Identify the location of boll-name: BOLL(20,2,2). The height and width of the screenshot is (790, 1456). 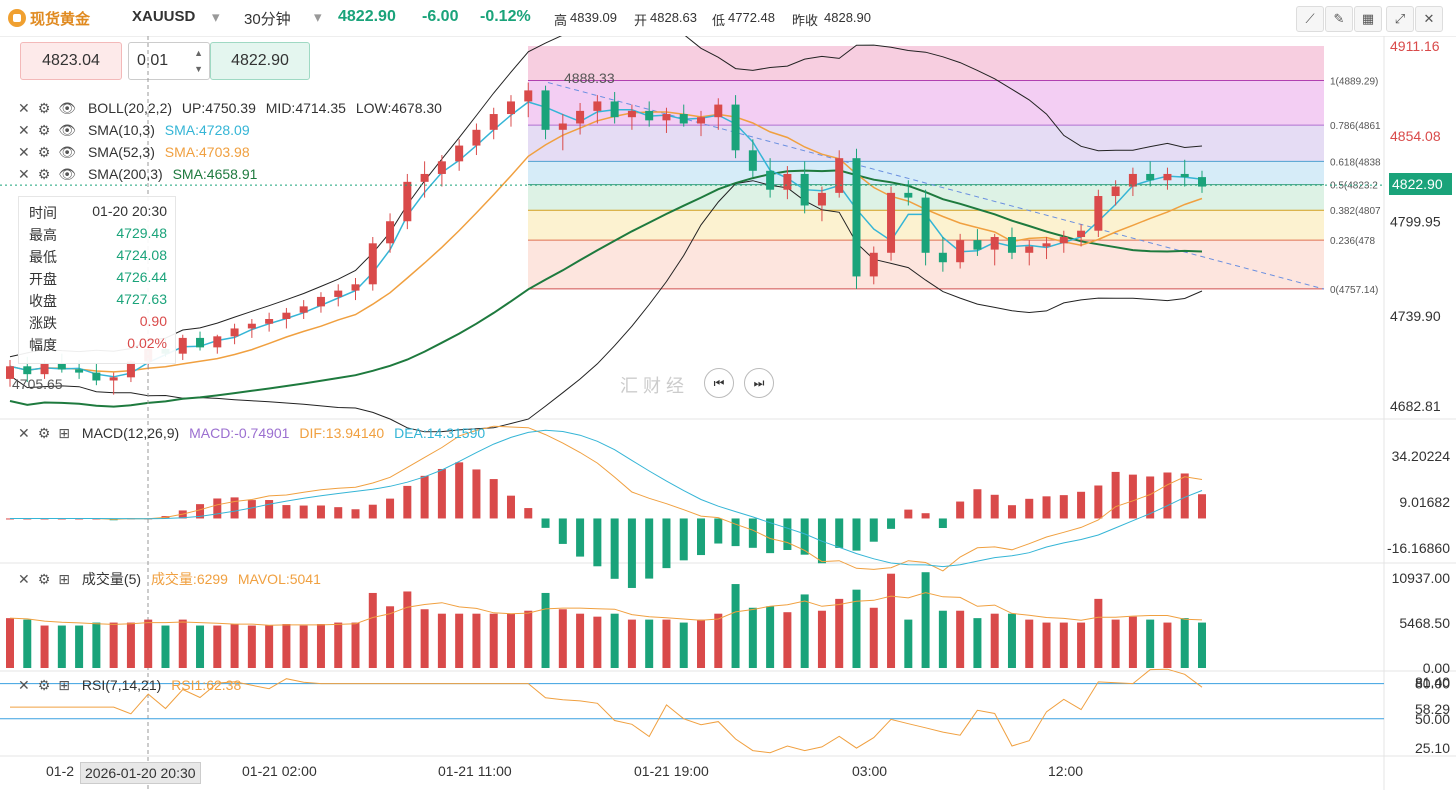
(130, 108).